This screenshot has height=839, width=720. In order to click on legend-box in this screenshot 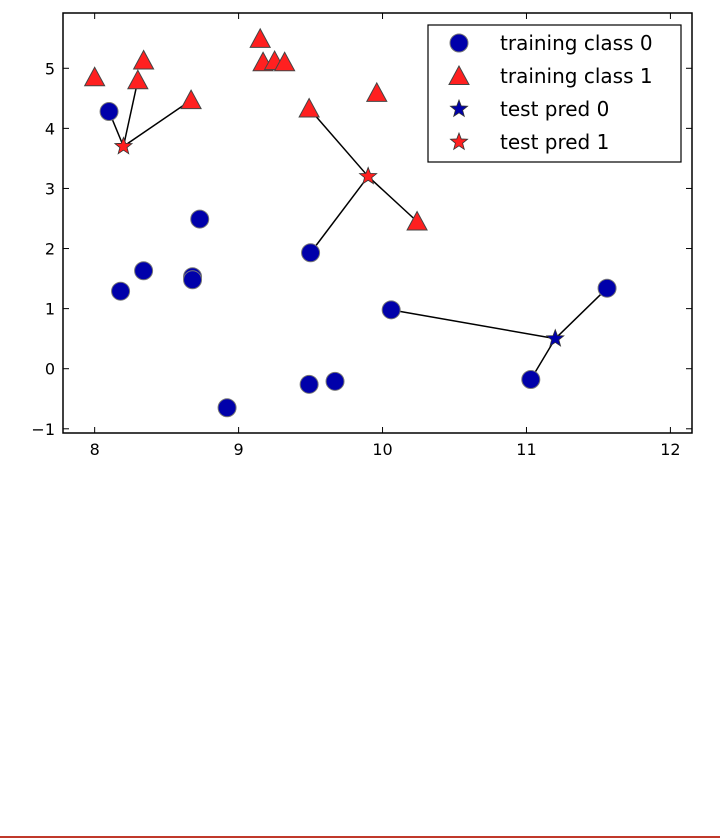, I will do `click(554, 93)`.